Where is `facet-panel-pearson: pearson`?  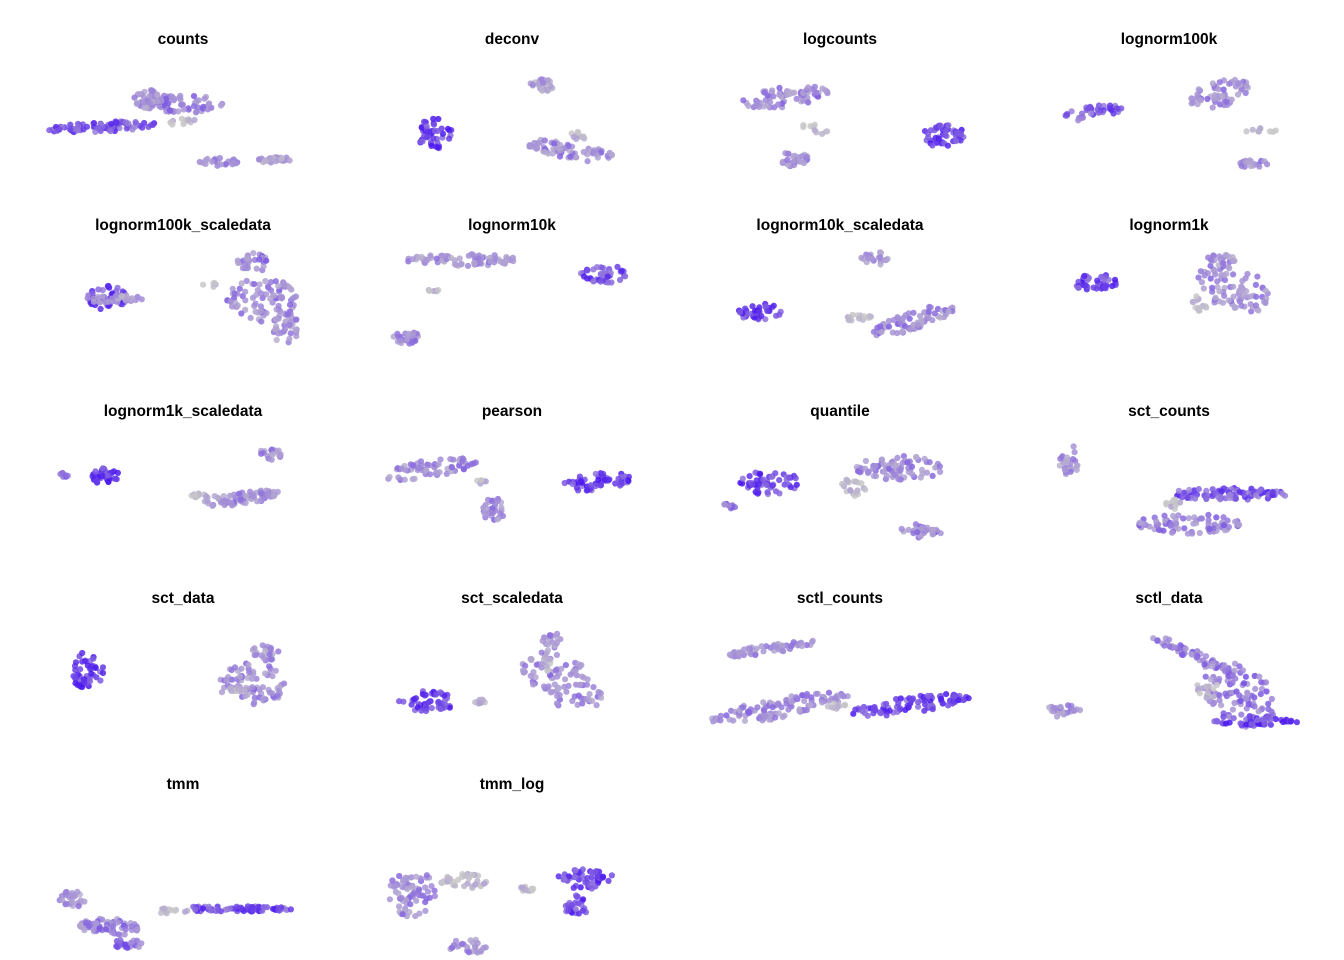 facet-panel-pearson: pearson is located at coordinates (512, 487).